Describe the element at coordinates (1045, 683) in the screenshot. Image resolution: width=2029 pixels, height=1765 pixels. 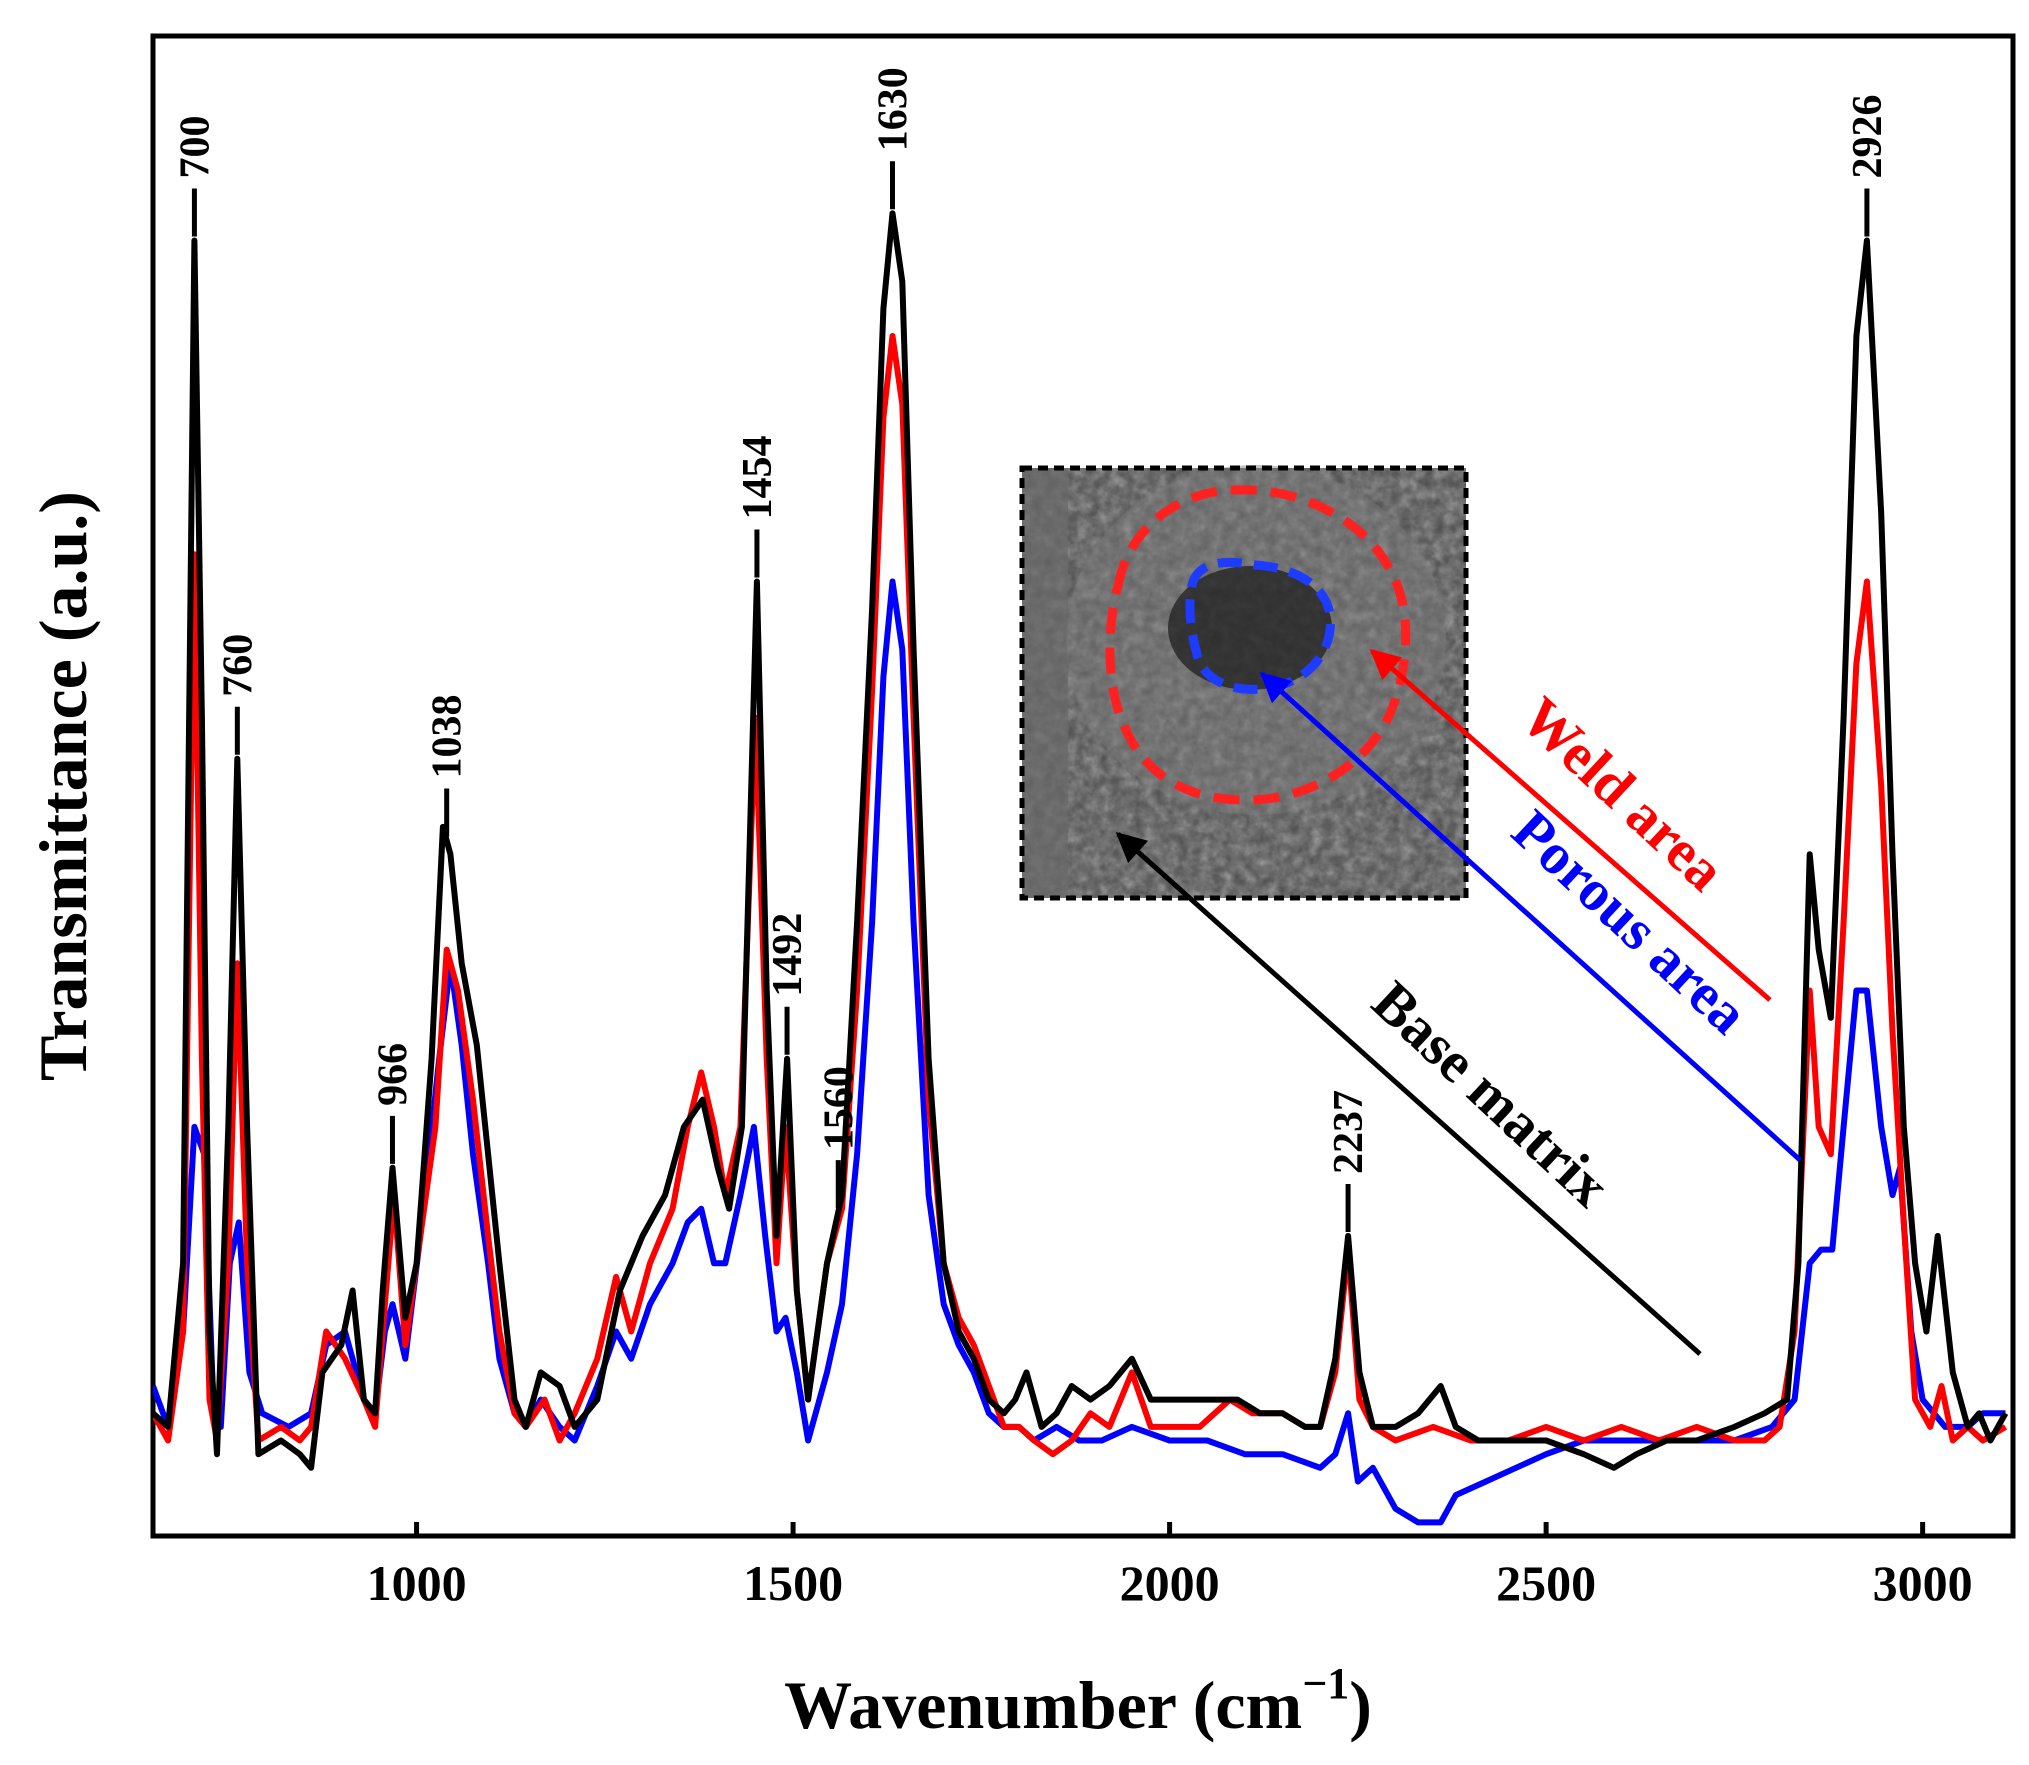
I see `inset-left-edge` at that location.